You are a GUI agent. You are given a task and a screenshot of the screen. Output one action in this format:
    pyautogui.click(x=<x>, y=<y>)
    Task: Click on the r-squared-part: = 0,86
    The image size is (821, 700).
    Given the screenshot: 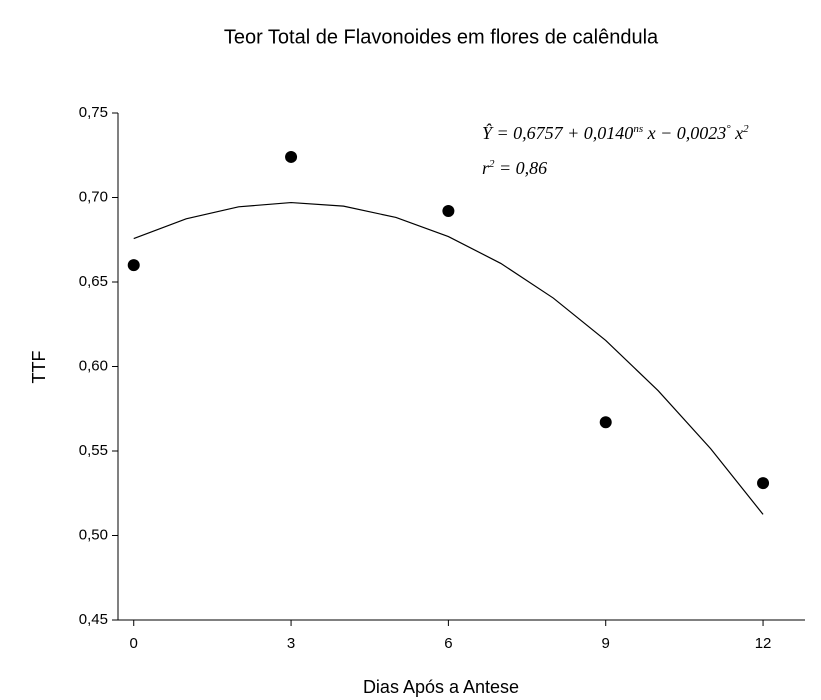 What is the action you would take?
    pyautogui.click(x=521, y=168)
    